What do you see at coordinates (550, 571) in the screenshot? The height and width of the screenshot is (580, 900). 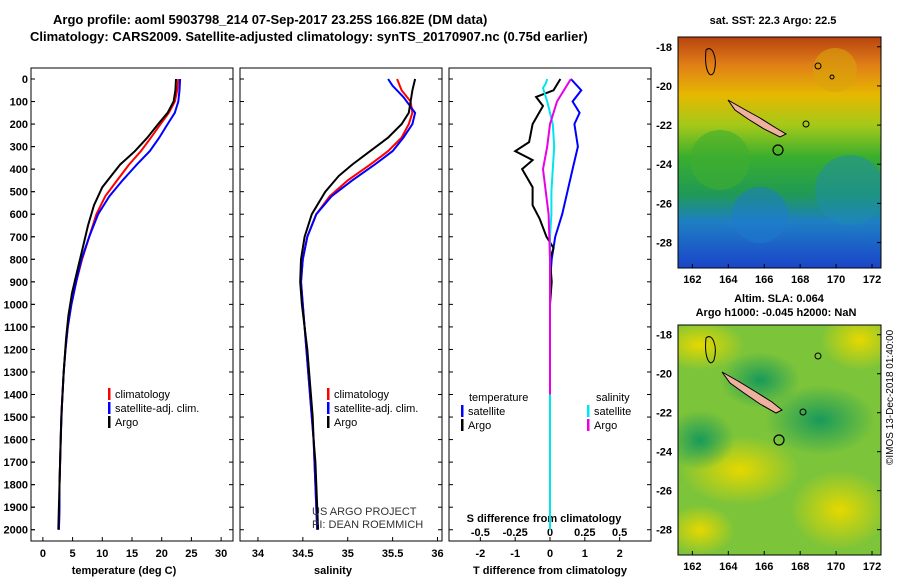 I see `x-axis-label: T difference from climatology` at bounding box center [550, 571].